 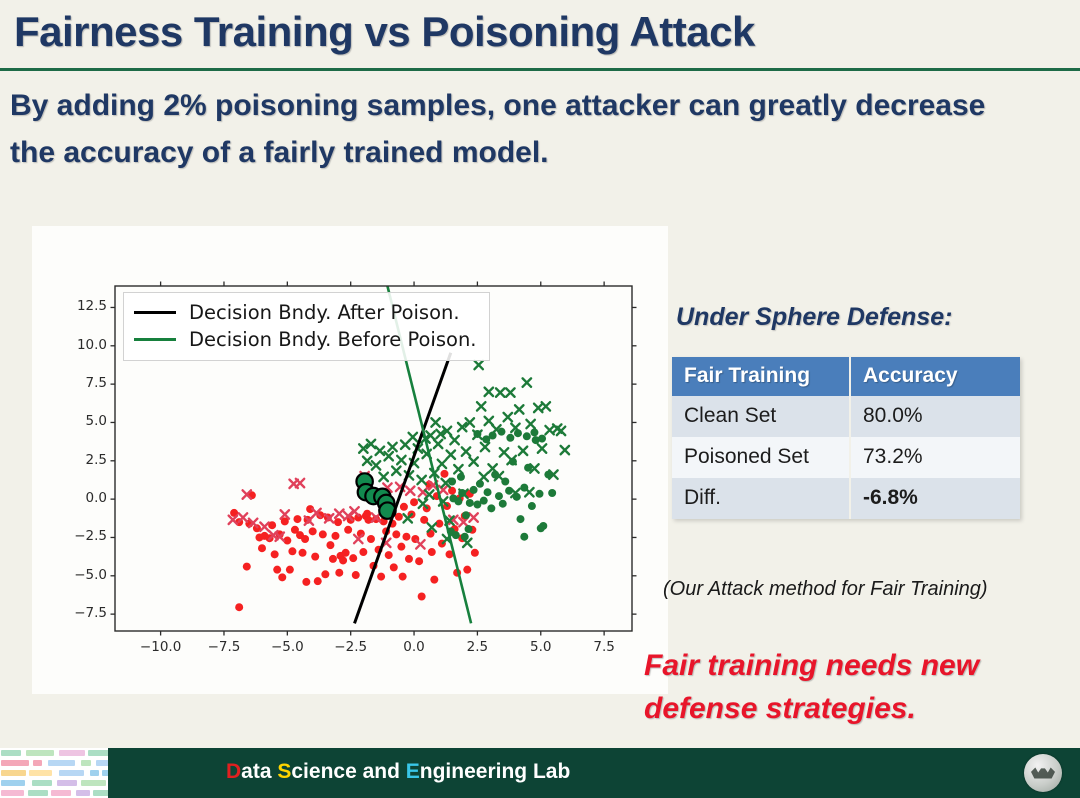 What do you see at coordinates (224, 647) in the screenshot?
I see `x-axis-tick-label: −7.5` at bounding box center [224, 647].